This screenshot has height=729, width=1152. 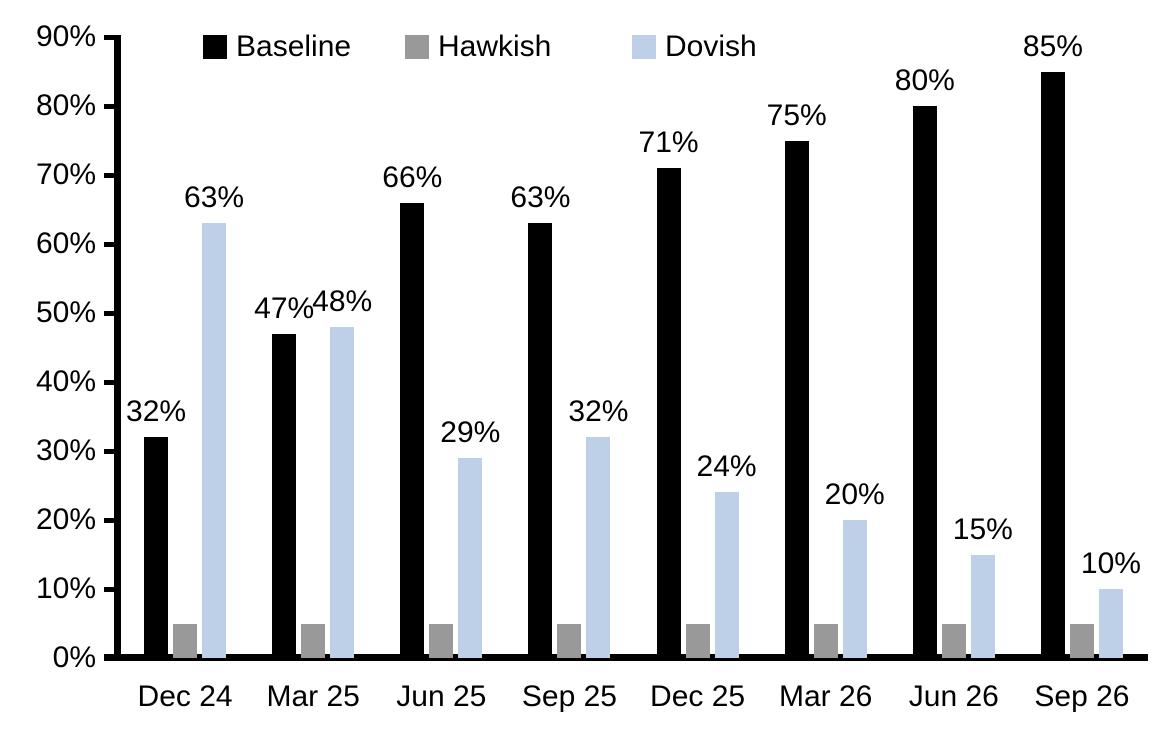 What do you see at coordinates (982, 529) in the screenshot?
I see `bar-value-label-dovish-jun-26: 15%` at bounding box center [982, 529].